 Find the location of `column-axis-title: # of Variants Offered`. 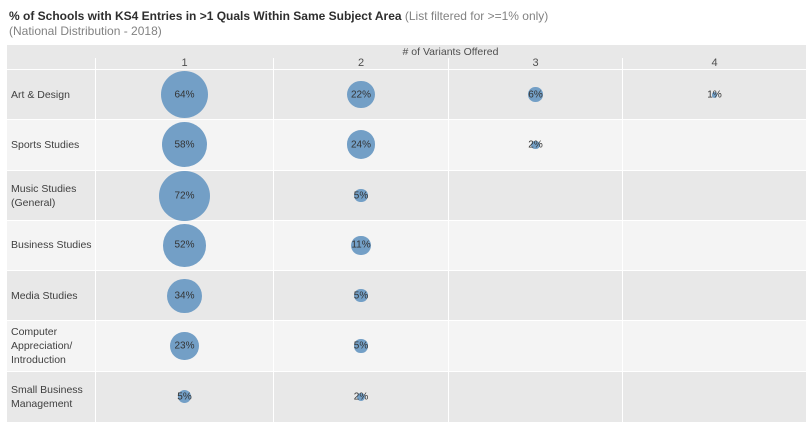

column-axis-title: # of Variants Offered is located at coordinates (450, 52).